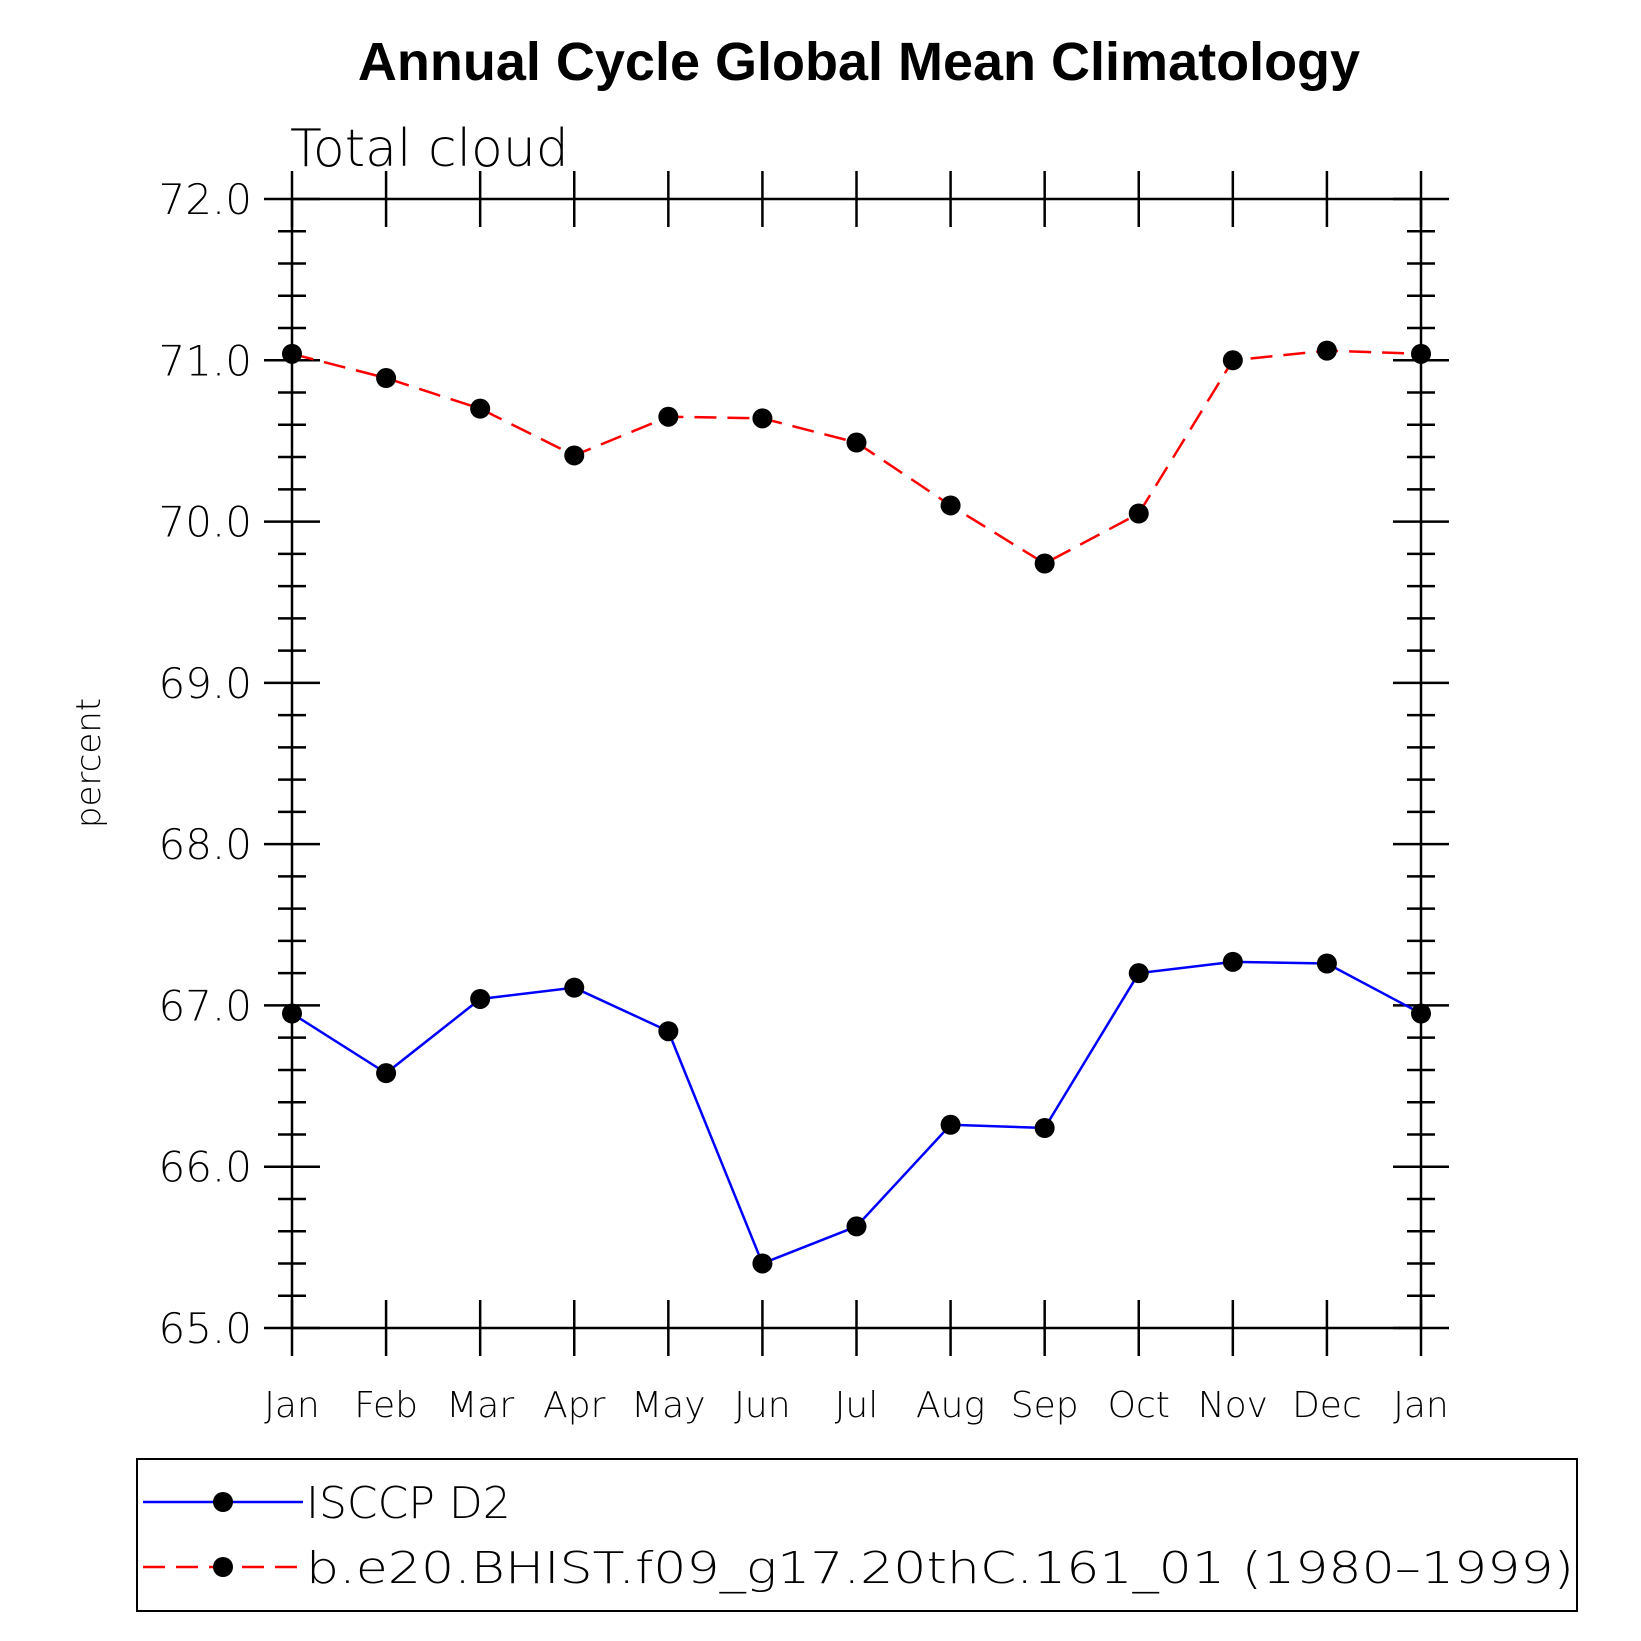 The image size is (1641, 1641). I want to click on x-tick-label: Apr, so click(574, 1405).